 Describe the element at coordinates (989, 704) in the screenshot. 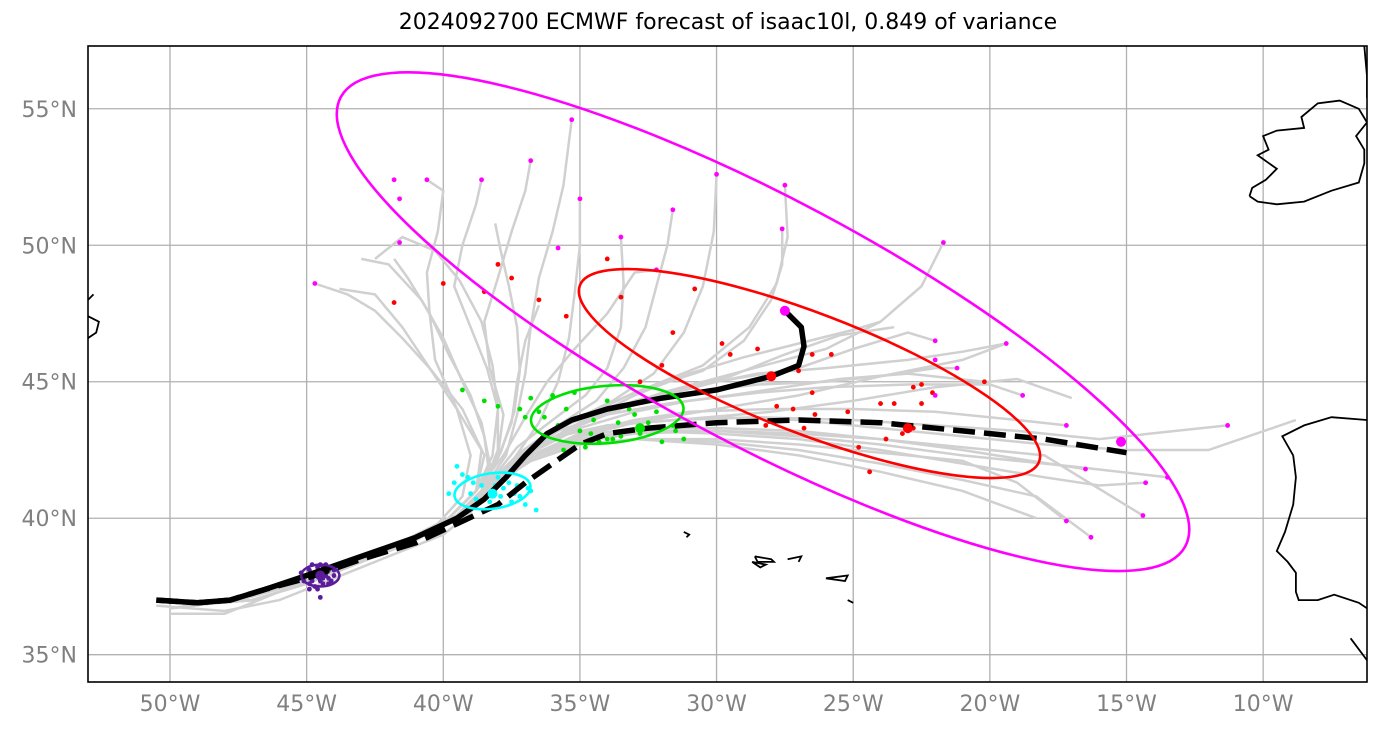

I see `lon-tick-label: 20°W` at that location.